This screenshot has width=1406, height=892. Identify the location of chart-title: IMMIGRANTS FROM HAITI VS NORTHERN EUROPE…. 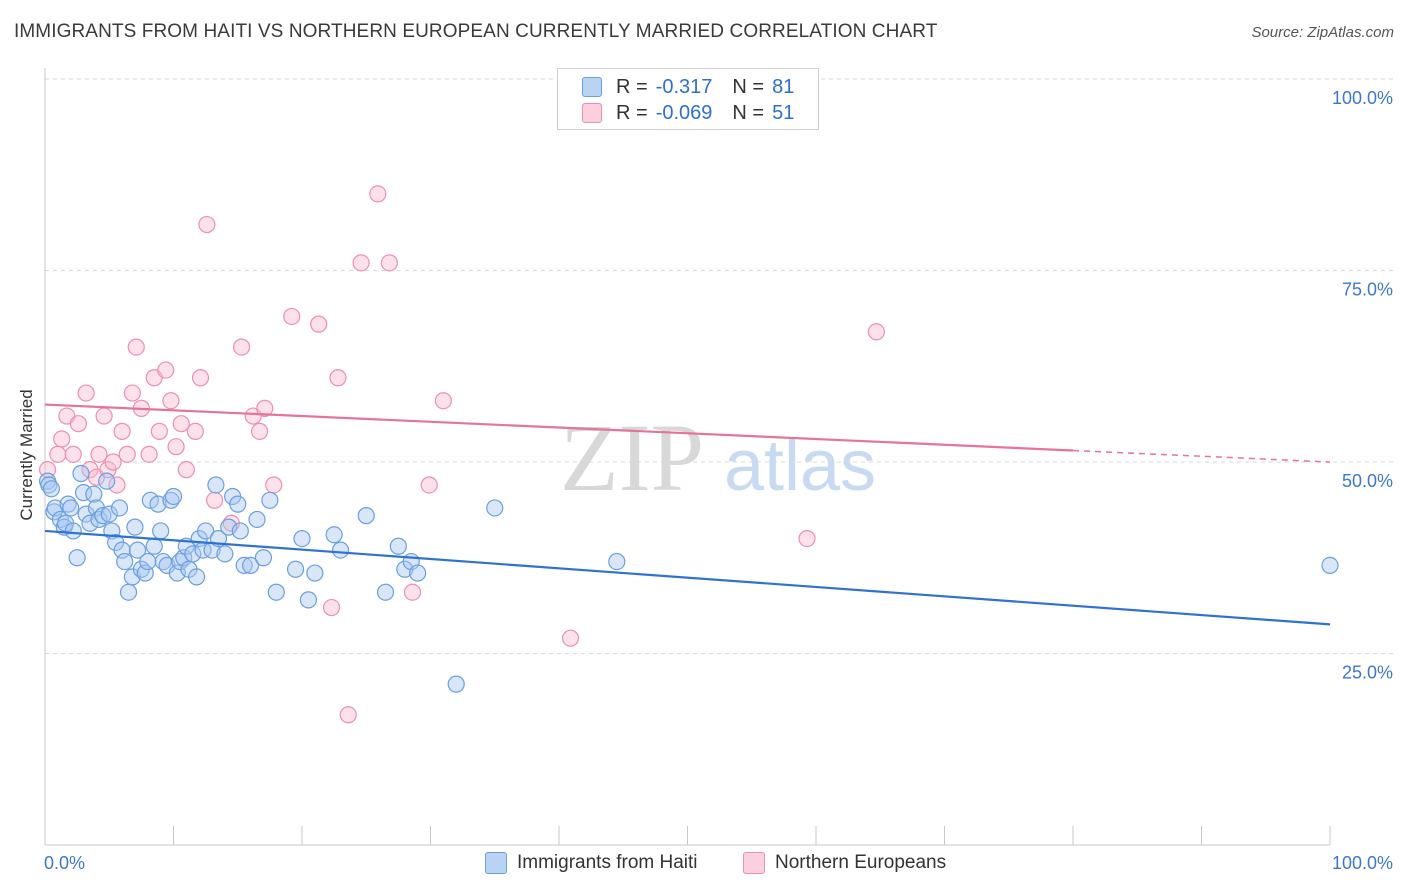
(476, 31).